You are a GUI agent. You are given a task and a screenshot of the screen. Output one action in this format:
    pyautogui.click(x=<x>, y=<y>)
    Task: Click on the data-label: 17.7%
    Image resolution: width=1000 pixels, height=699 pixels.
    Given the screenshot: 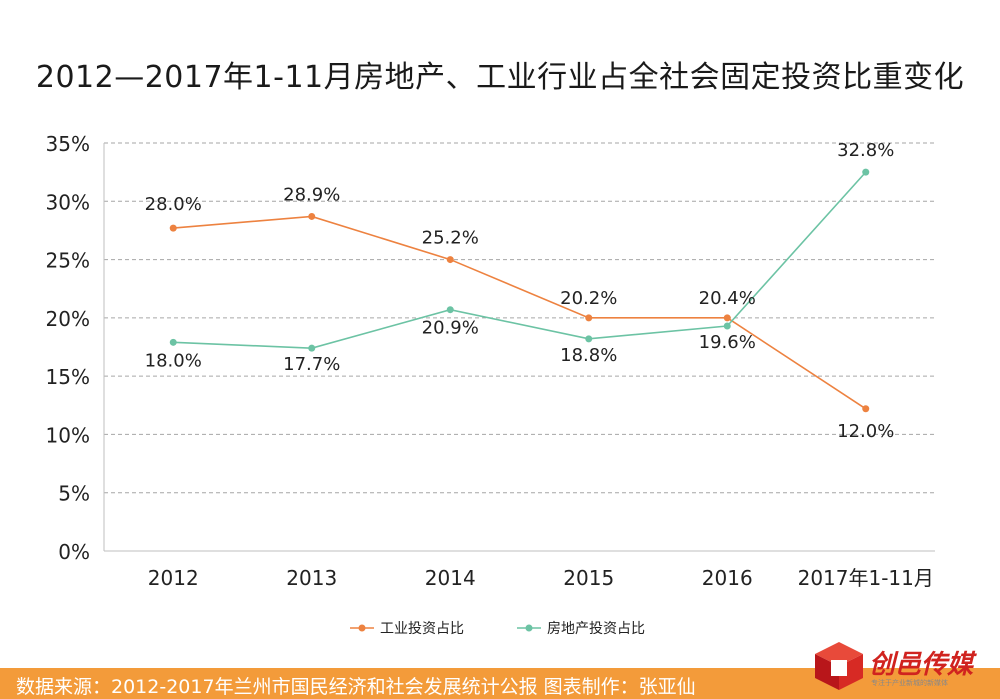 What is the action you would take?
    pyautogui.click(x=311, y=364)
    